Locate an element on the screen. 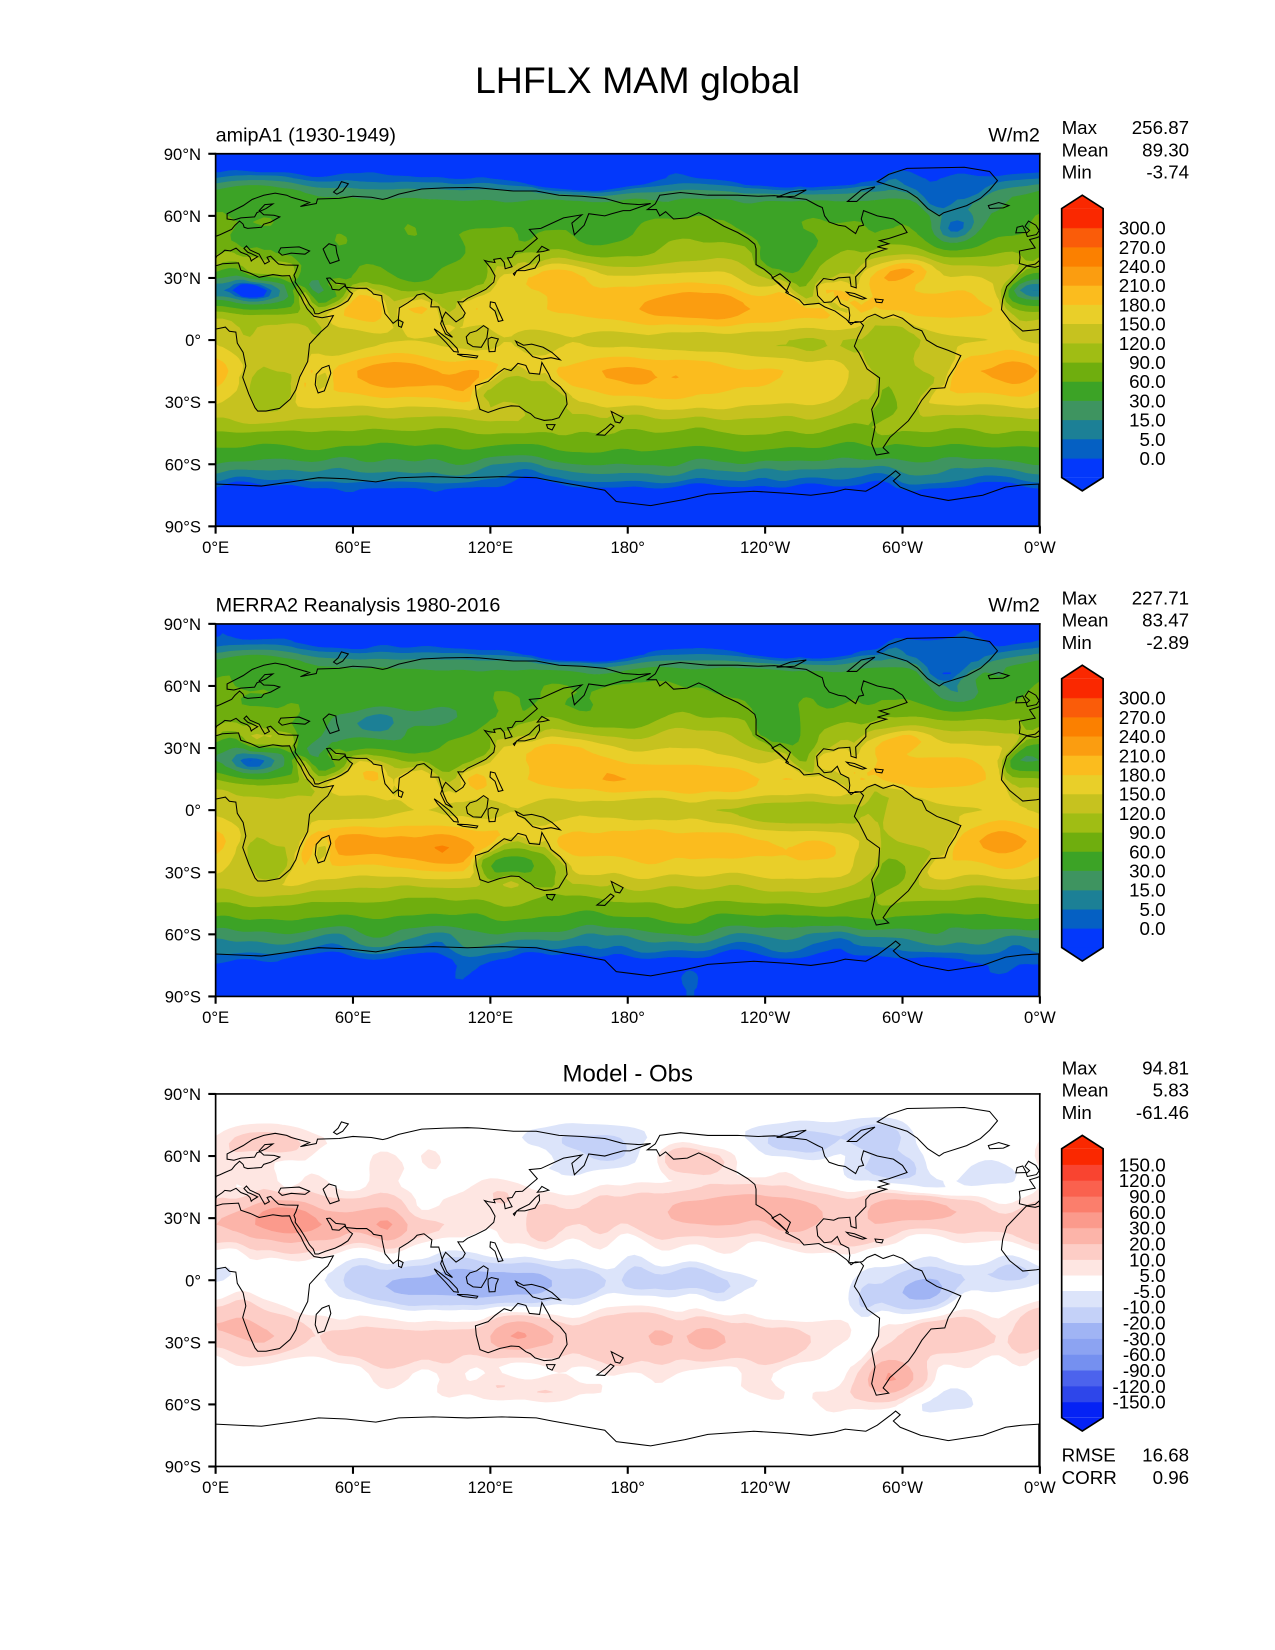 The height and width of the screenshot is (1650, 1275). svg-text: 16.68 is located at coordinates (1165, 1455).